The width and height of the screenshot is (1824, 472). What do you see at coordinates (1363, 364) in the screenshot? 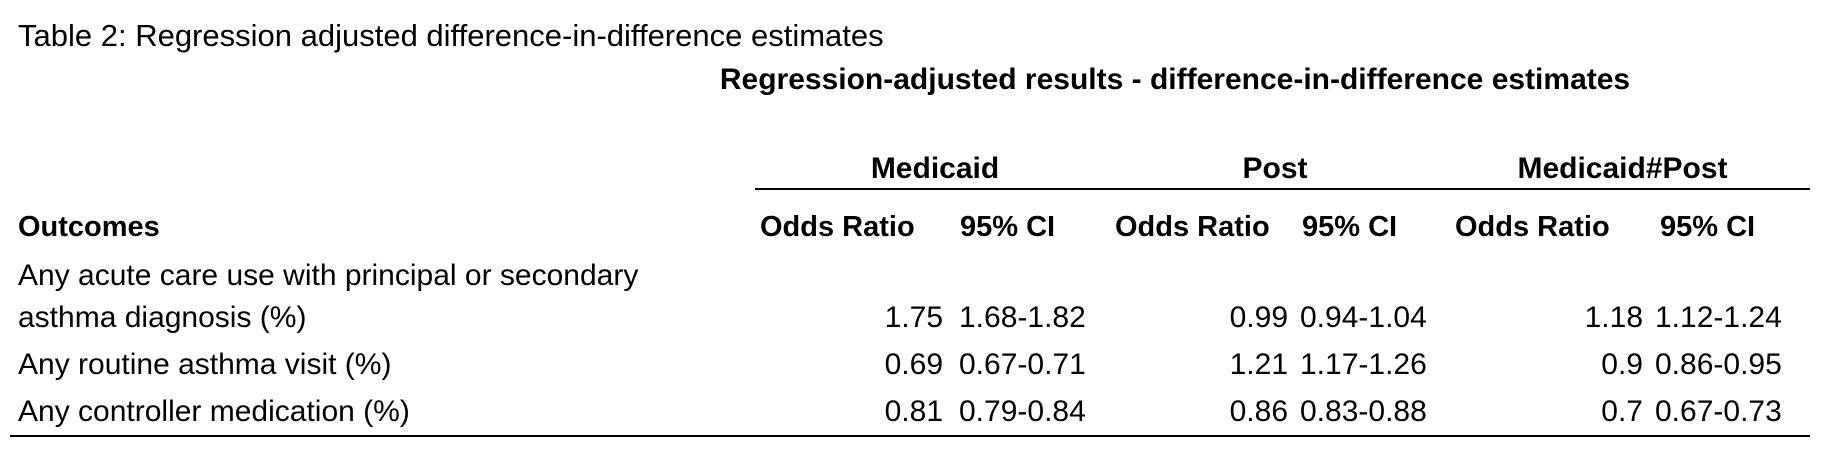
I see `row-2-post-ci: 1.17-1.26` at bounding box center [1363, 364].